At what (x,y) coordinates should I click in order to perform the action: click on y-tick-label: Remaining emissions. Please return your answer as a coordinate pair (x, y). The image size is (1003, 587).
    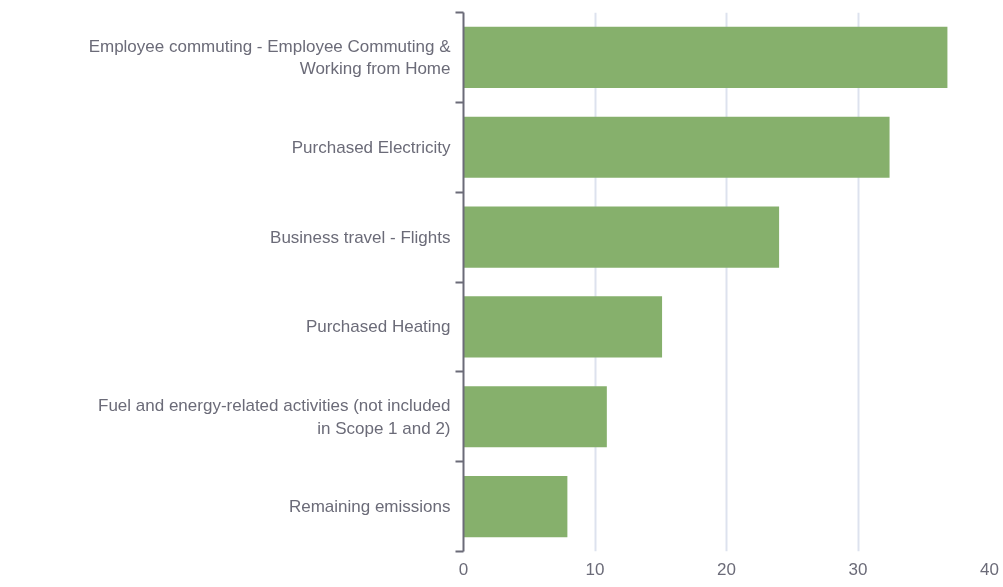
    Looking at the image, I should click on (369, 507).